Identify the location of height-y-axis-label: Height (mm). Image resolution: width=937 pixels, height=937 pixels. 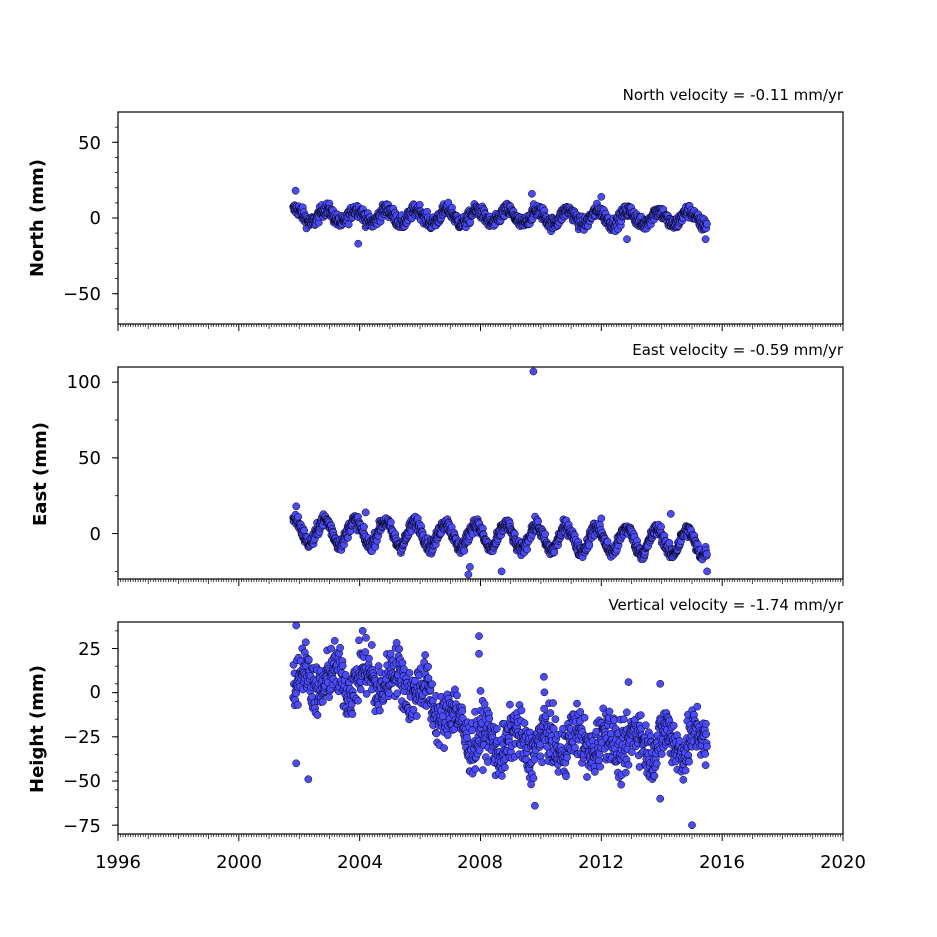
(37, 729).